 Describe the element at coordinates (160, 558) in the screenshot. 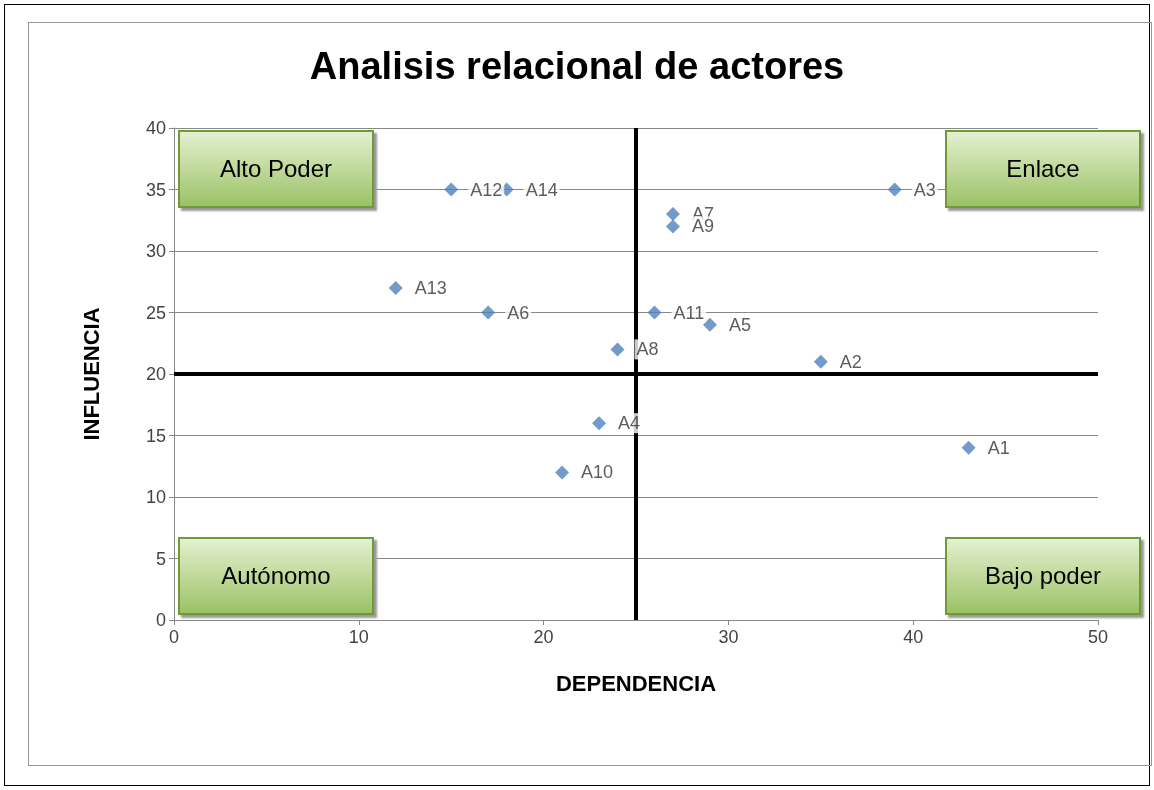

I see `y-tick-label: 5` at that location.